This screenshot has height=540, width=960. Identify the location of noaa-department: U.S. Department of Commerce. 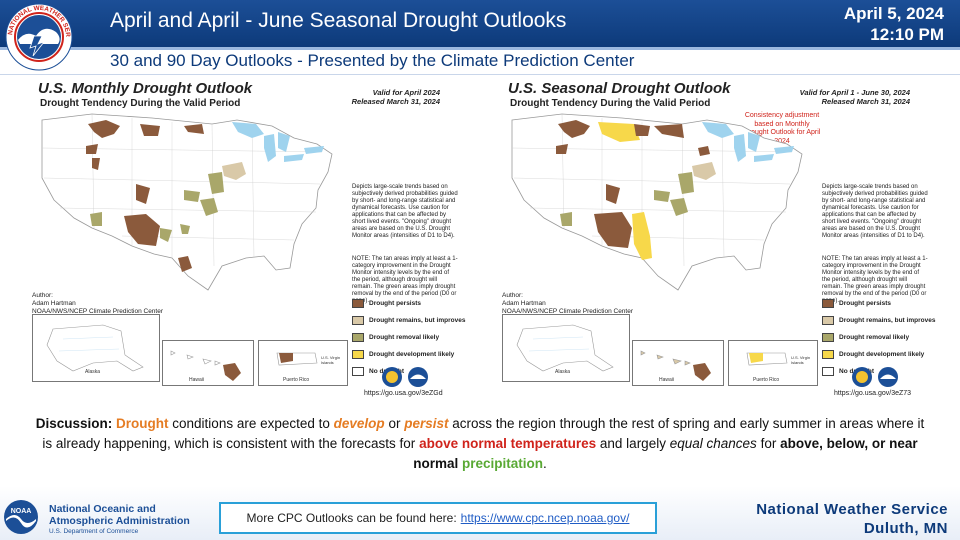
(94, 531).